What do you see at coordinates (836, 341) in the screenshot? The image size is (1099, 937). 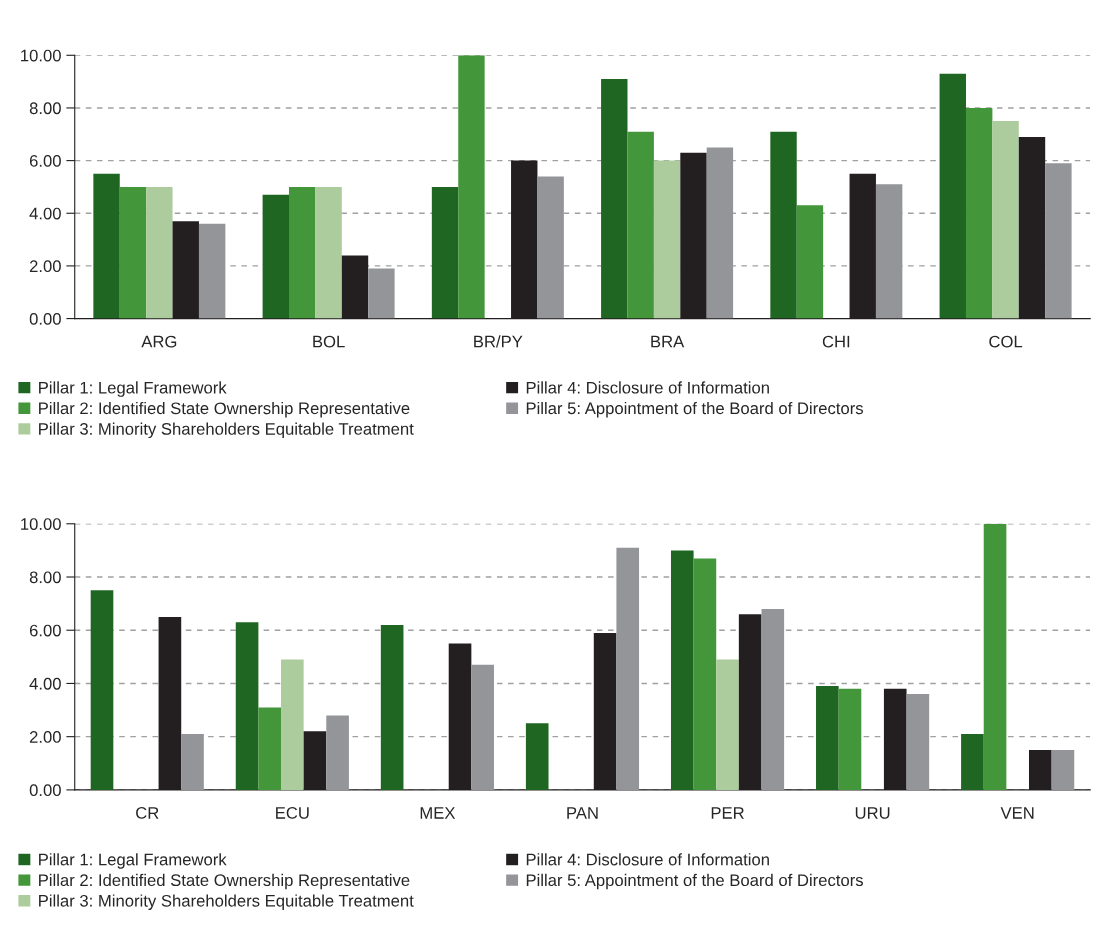 I see `x-tick-label: CHI` at bounding box center [836, 341].